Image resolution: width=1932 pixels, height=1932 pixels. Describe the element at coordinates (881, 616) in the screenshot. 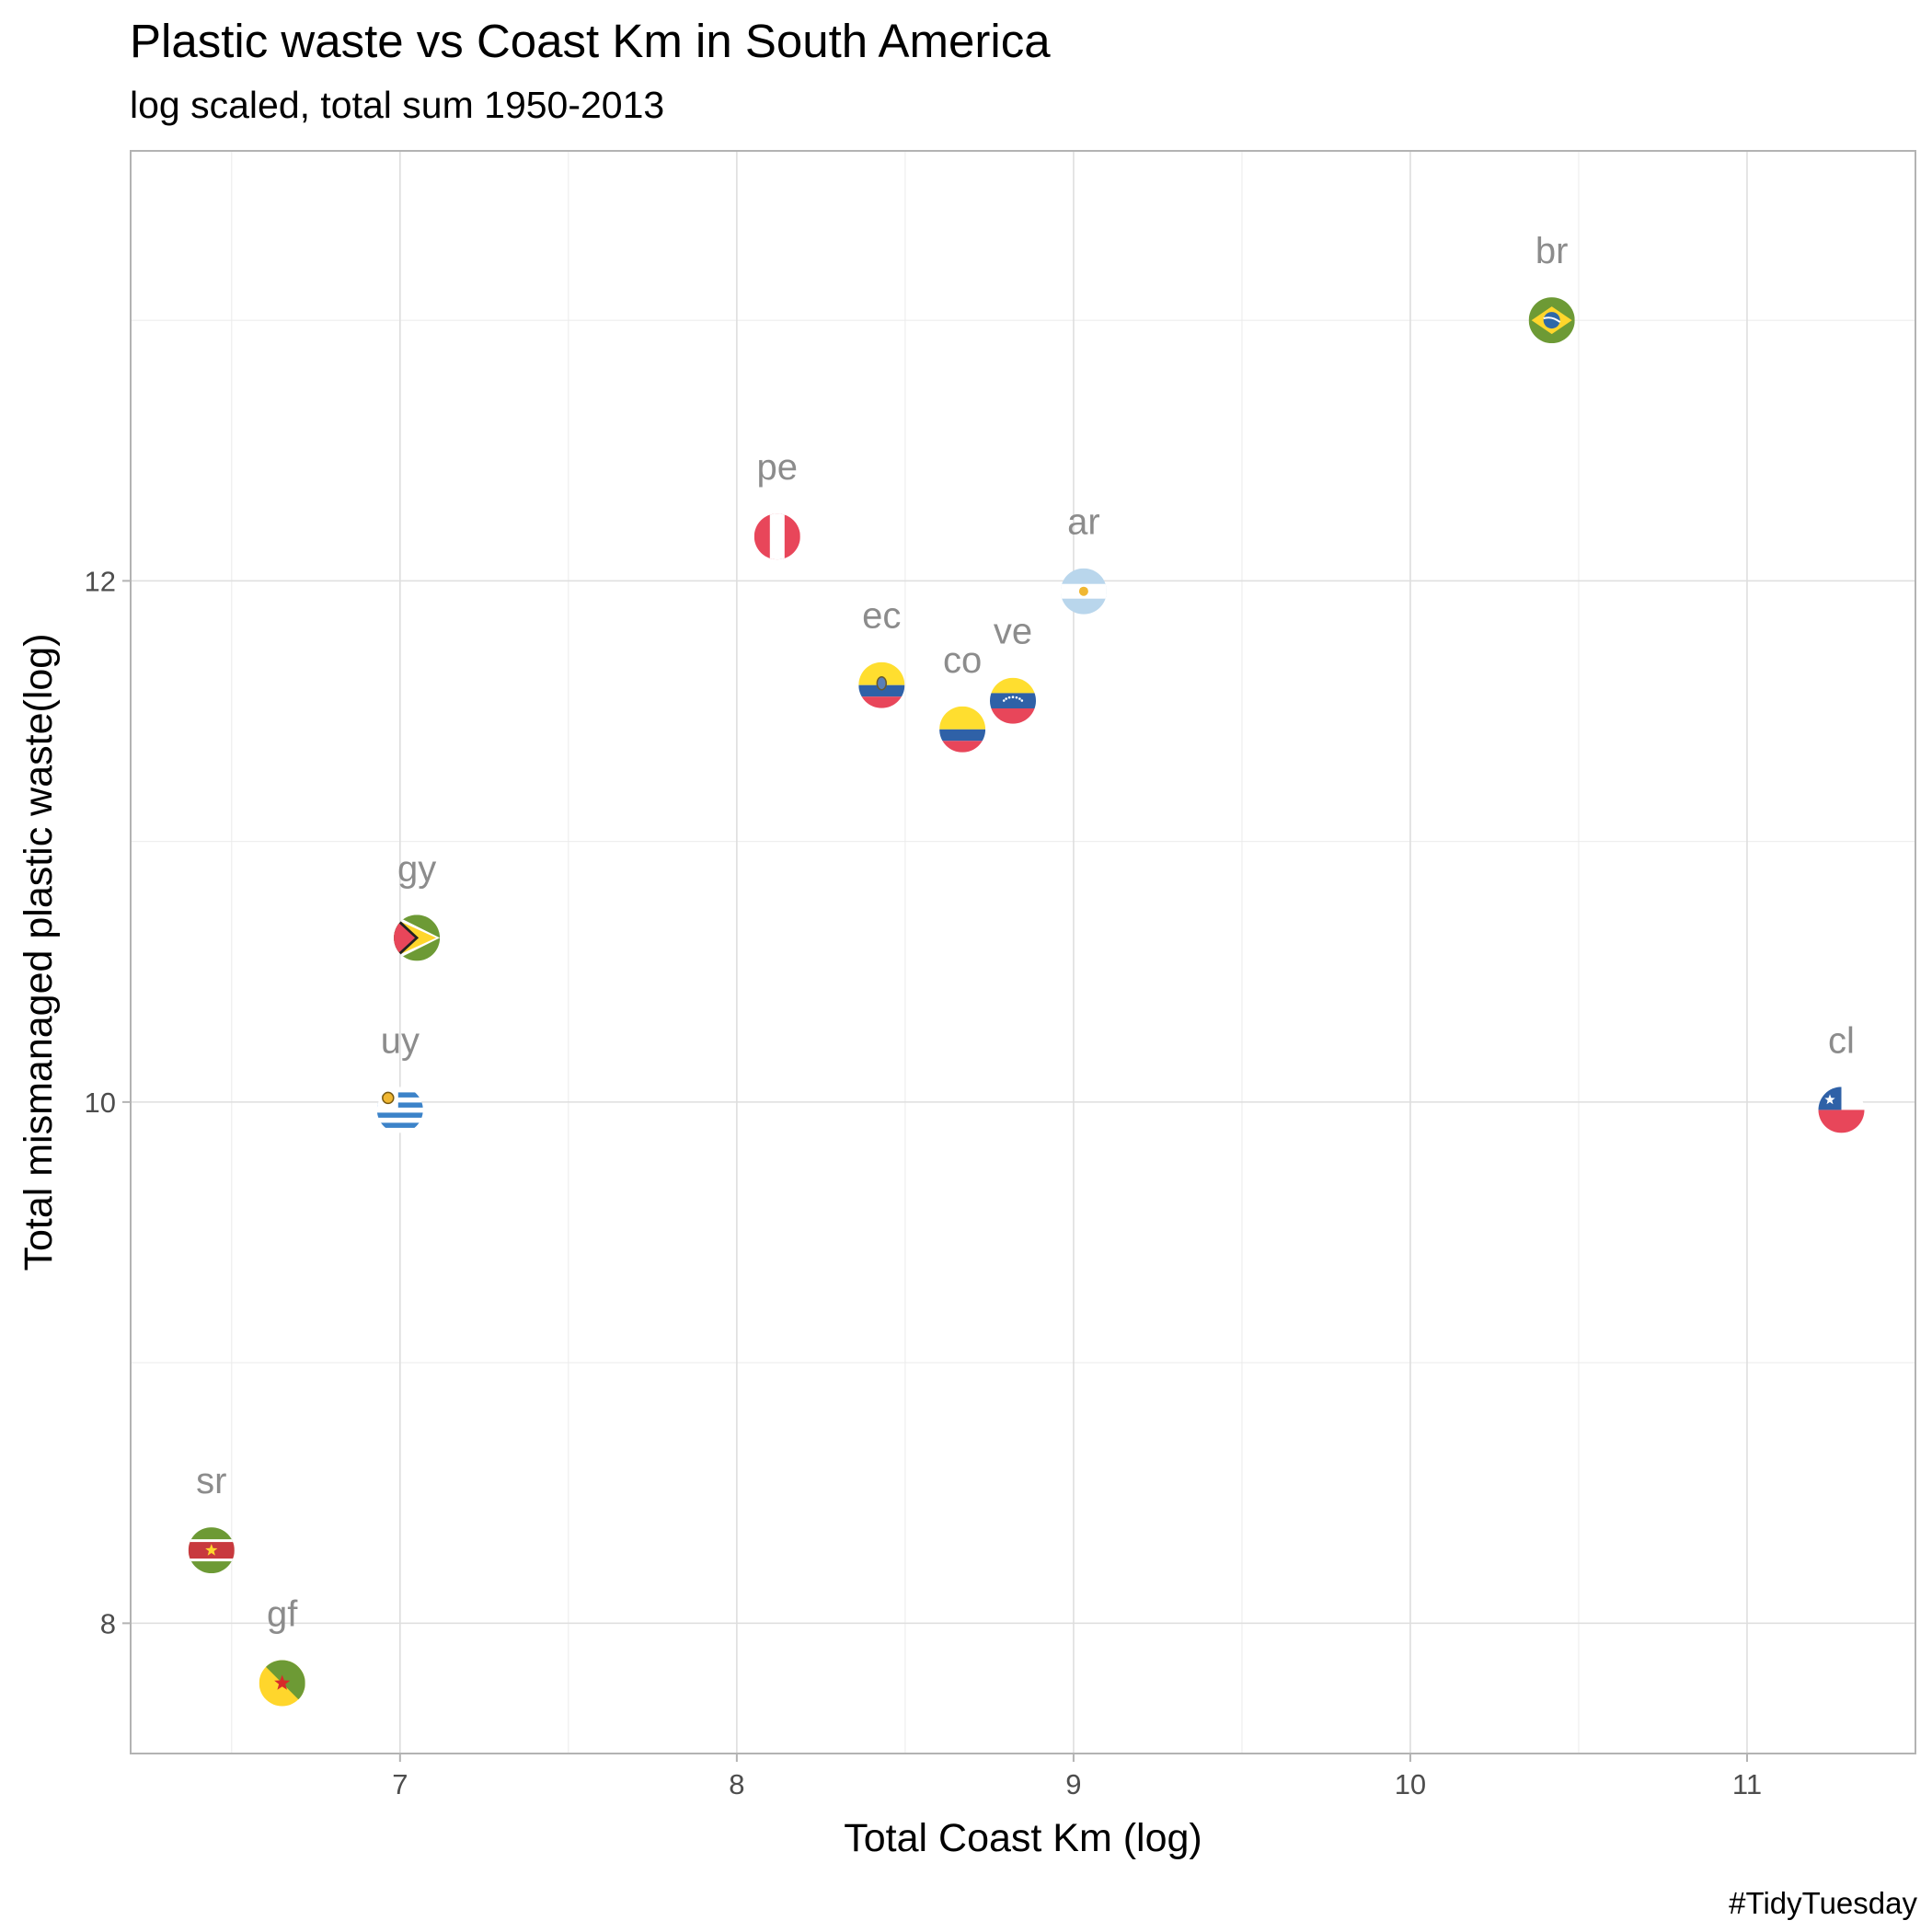

I see `point-label-ec: ec` at that location.